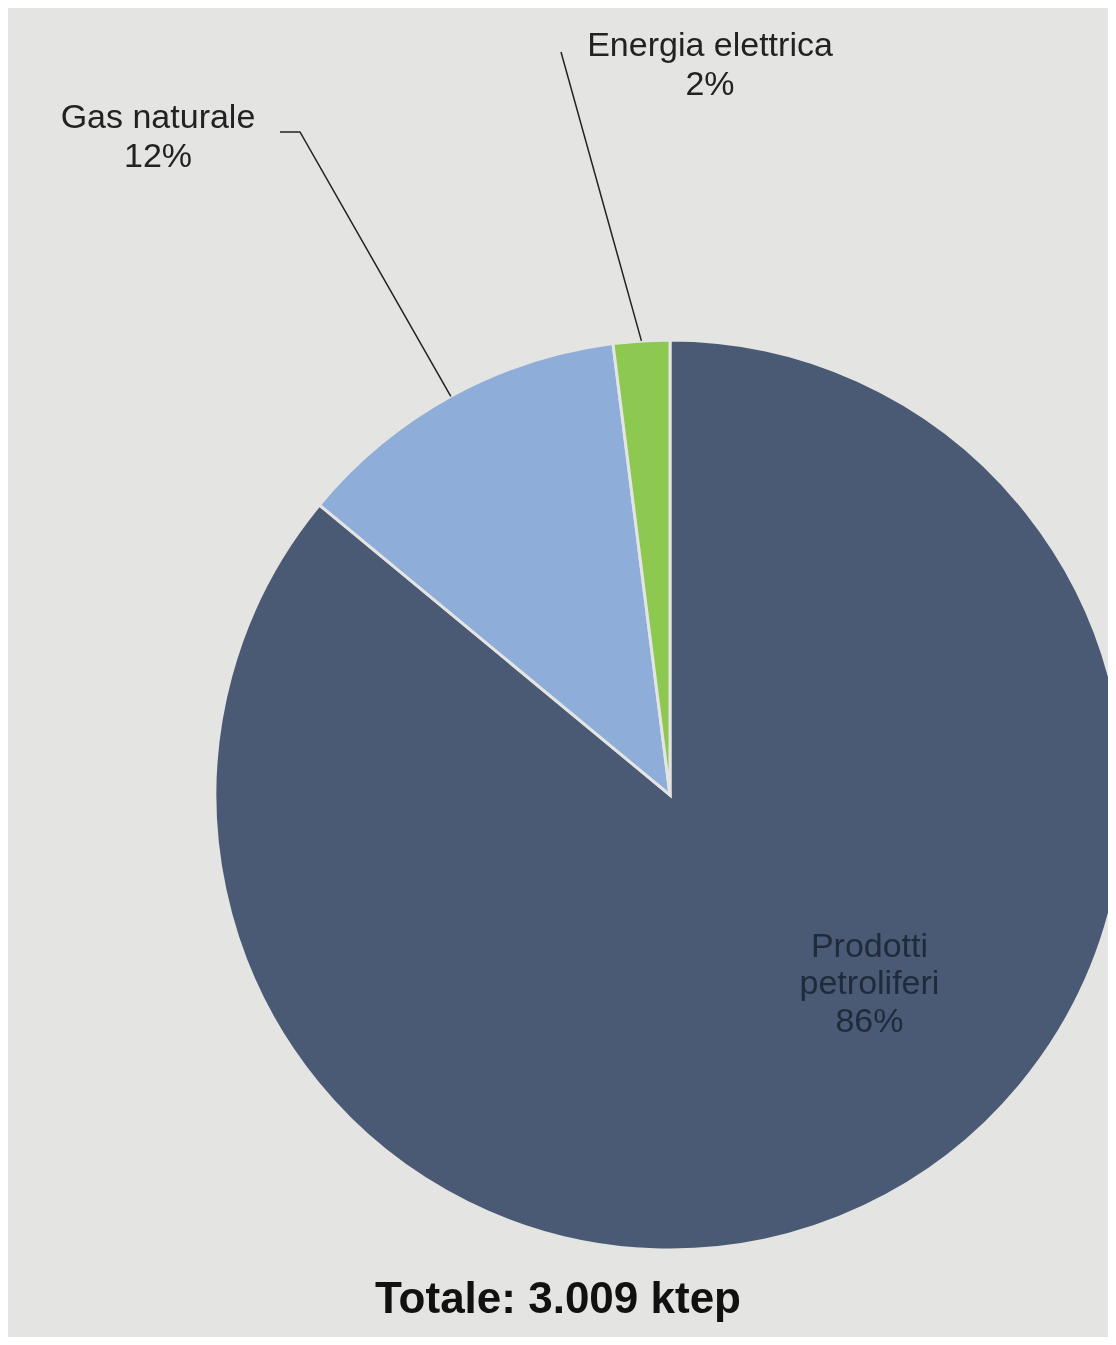 The height and width of the screenshot is (1345, 1116). Describe the element at coordinates (558, 1298) in the screenshot. I see `text: Totale: 3.009 ktep` at that location.